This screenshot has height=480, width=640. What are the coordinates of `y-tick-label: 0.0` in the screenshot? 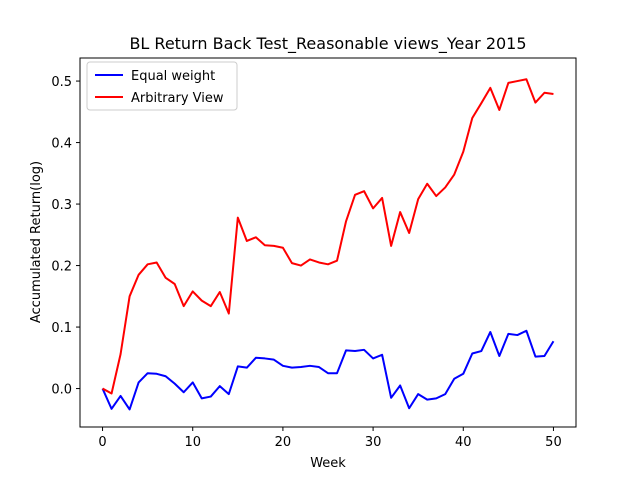 It's located at (61, 390).